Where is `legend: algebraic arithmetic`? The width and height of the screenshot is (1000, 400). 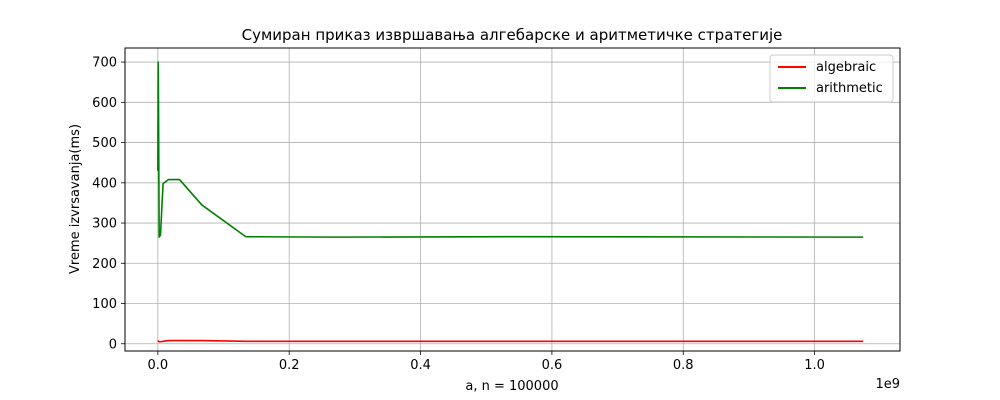
legend: algebraic arithmetic is located at coordinates (831, 78).